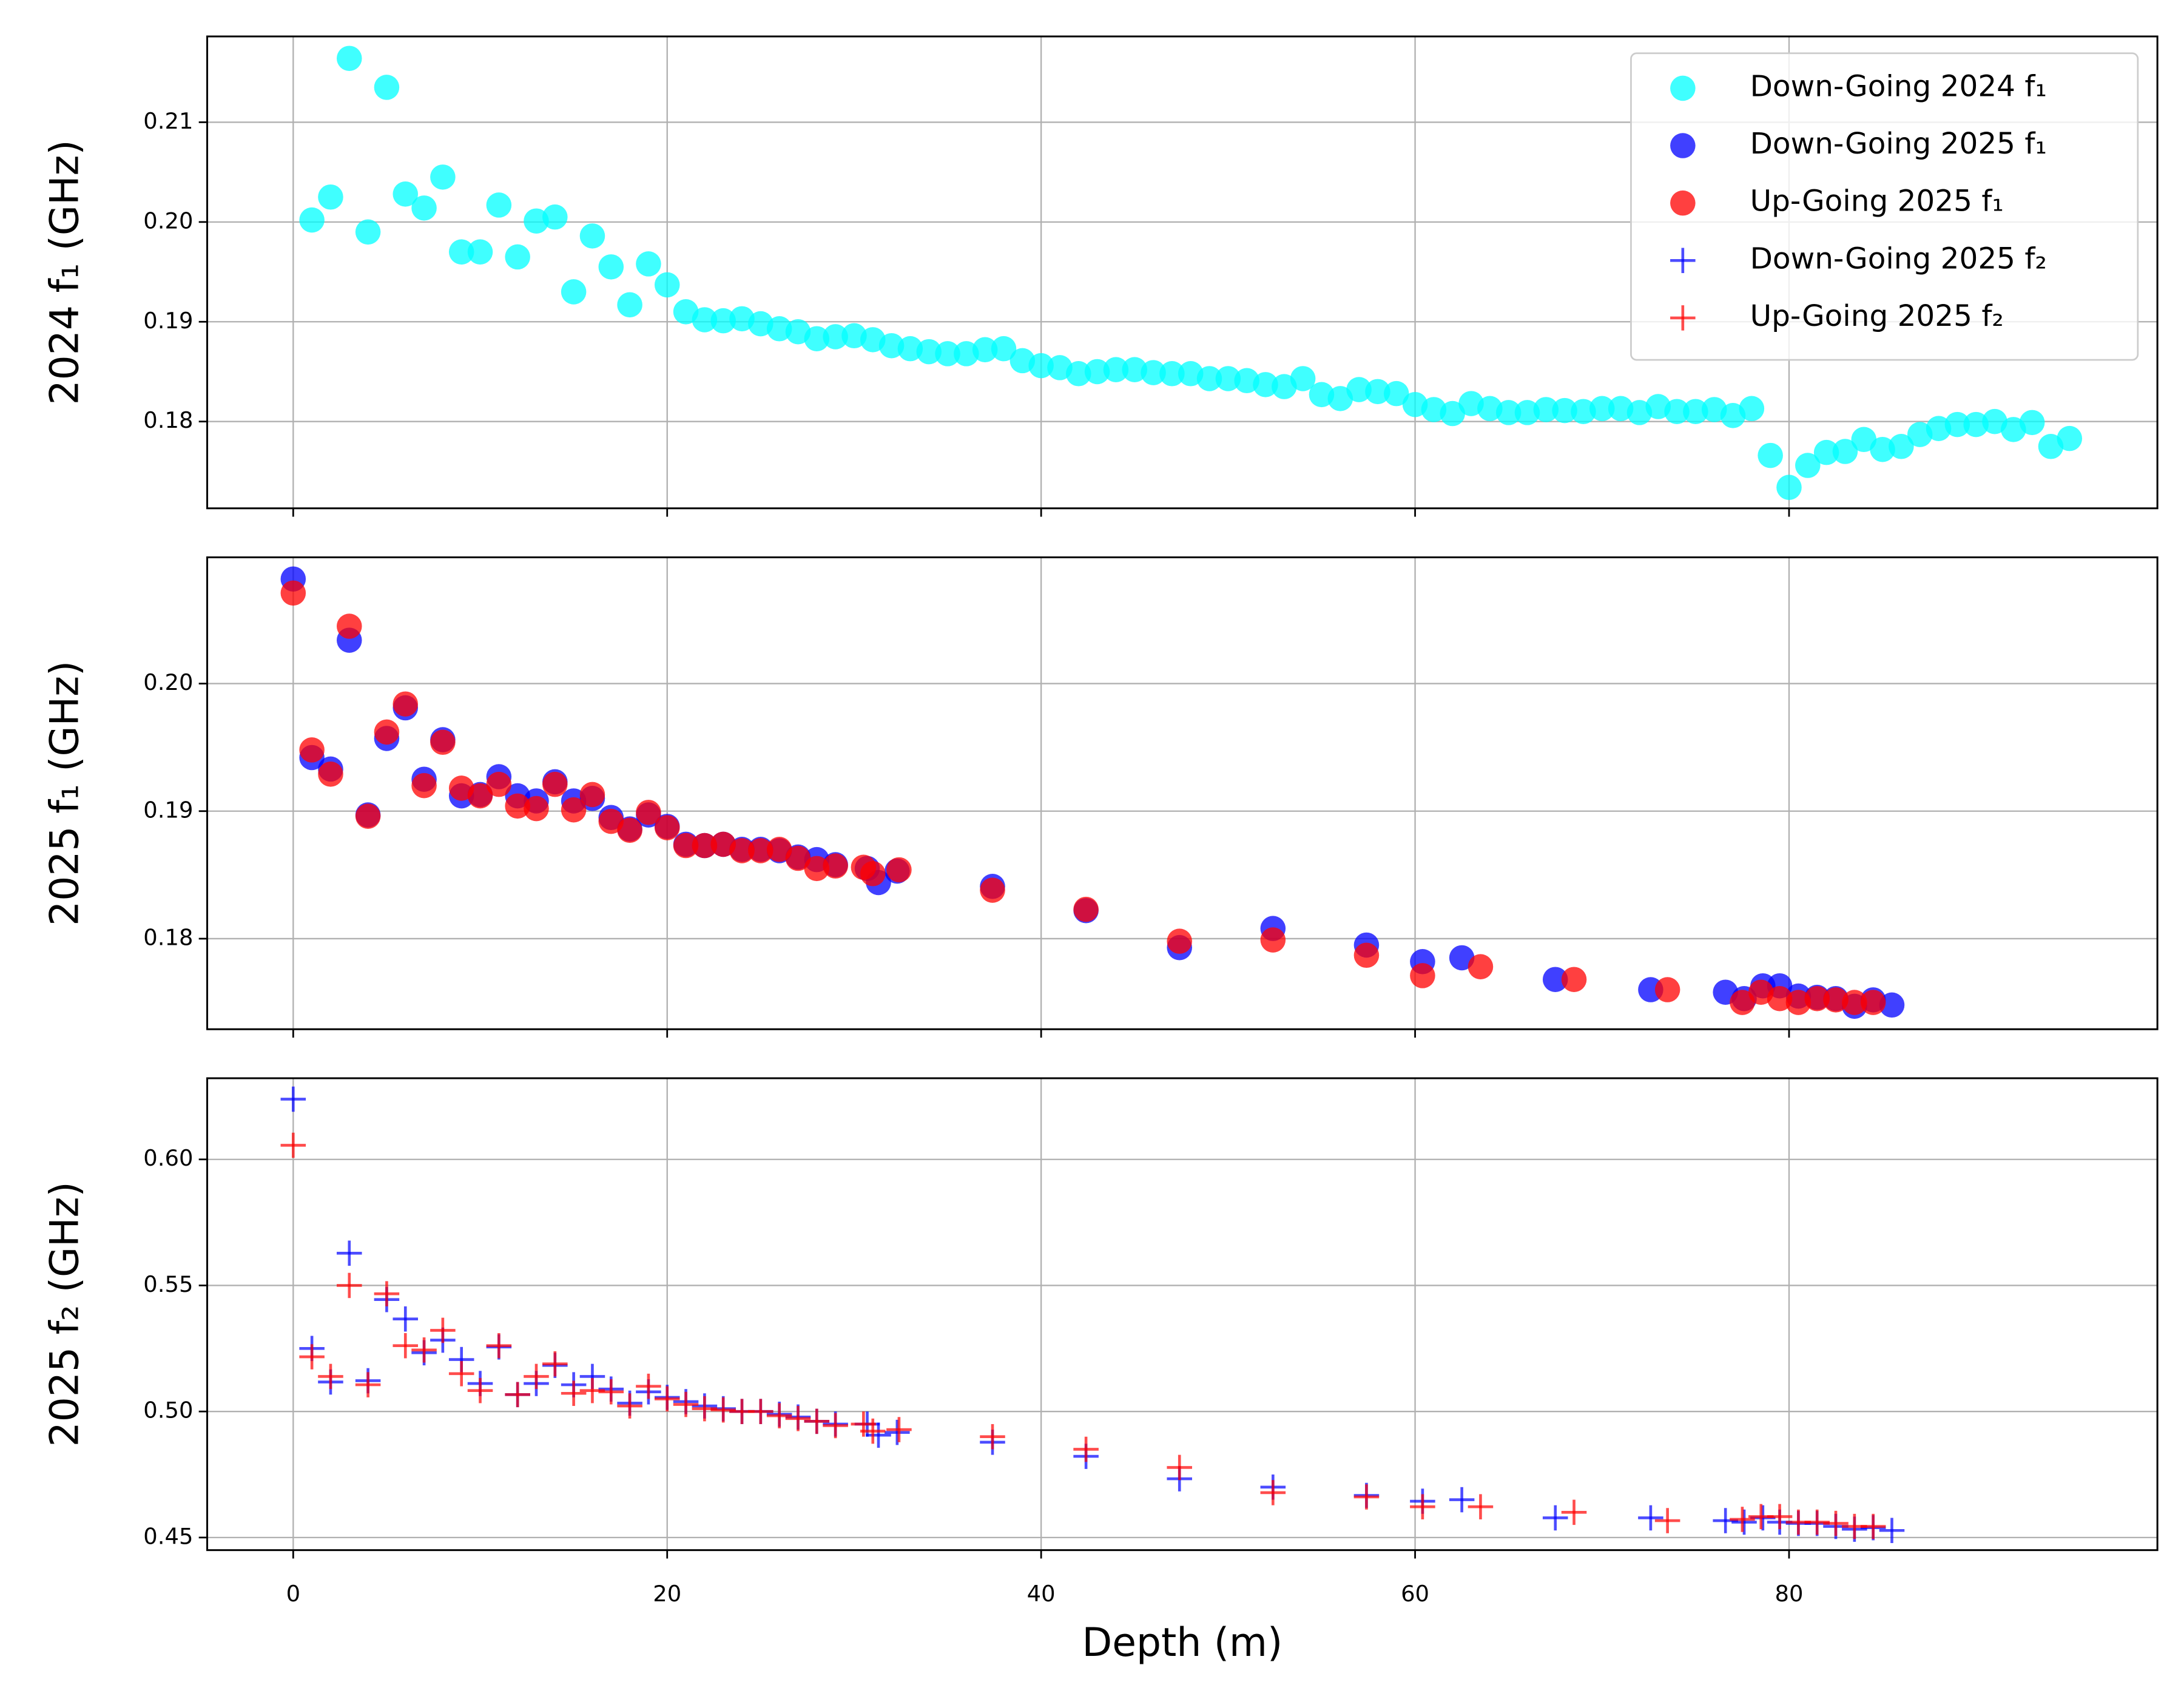  I want to click on legend-label: Down-Going 2024 f₁, so click(1898, 86).